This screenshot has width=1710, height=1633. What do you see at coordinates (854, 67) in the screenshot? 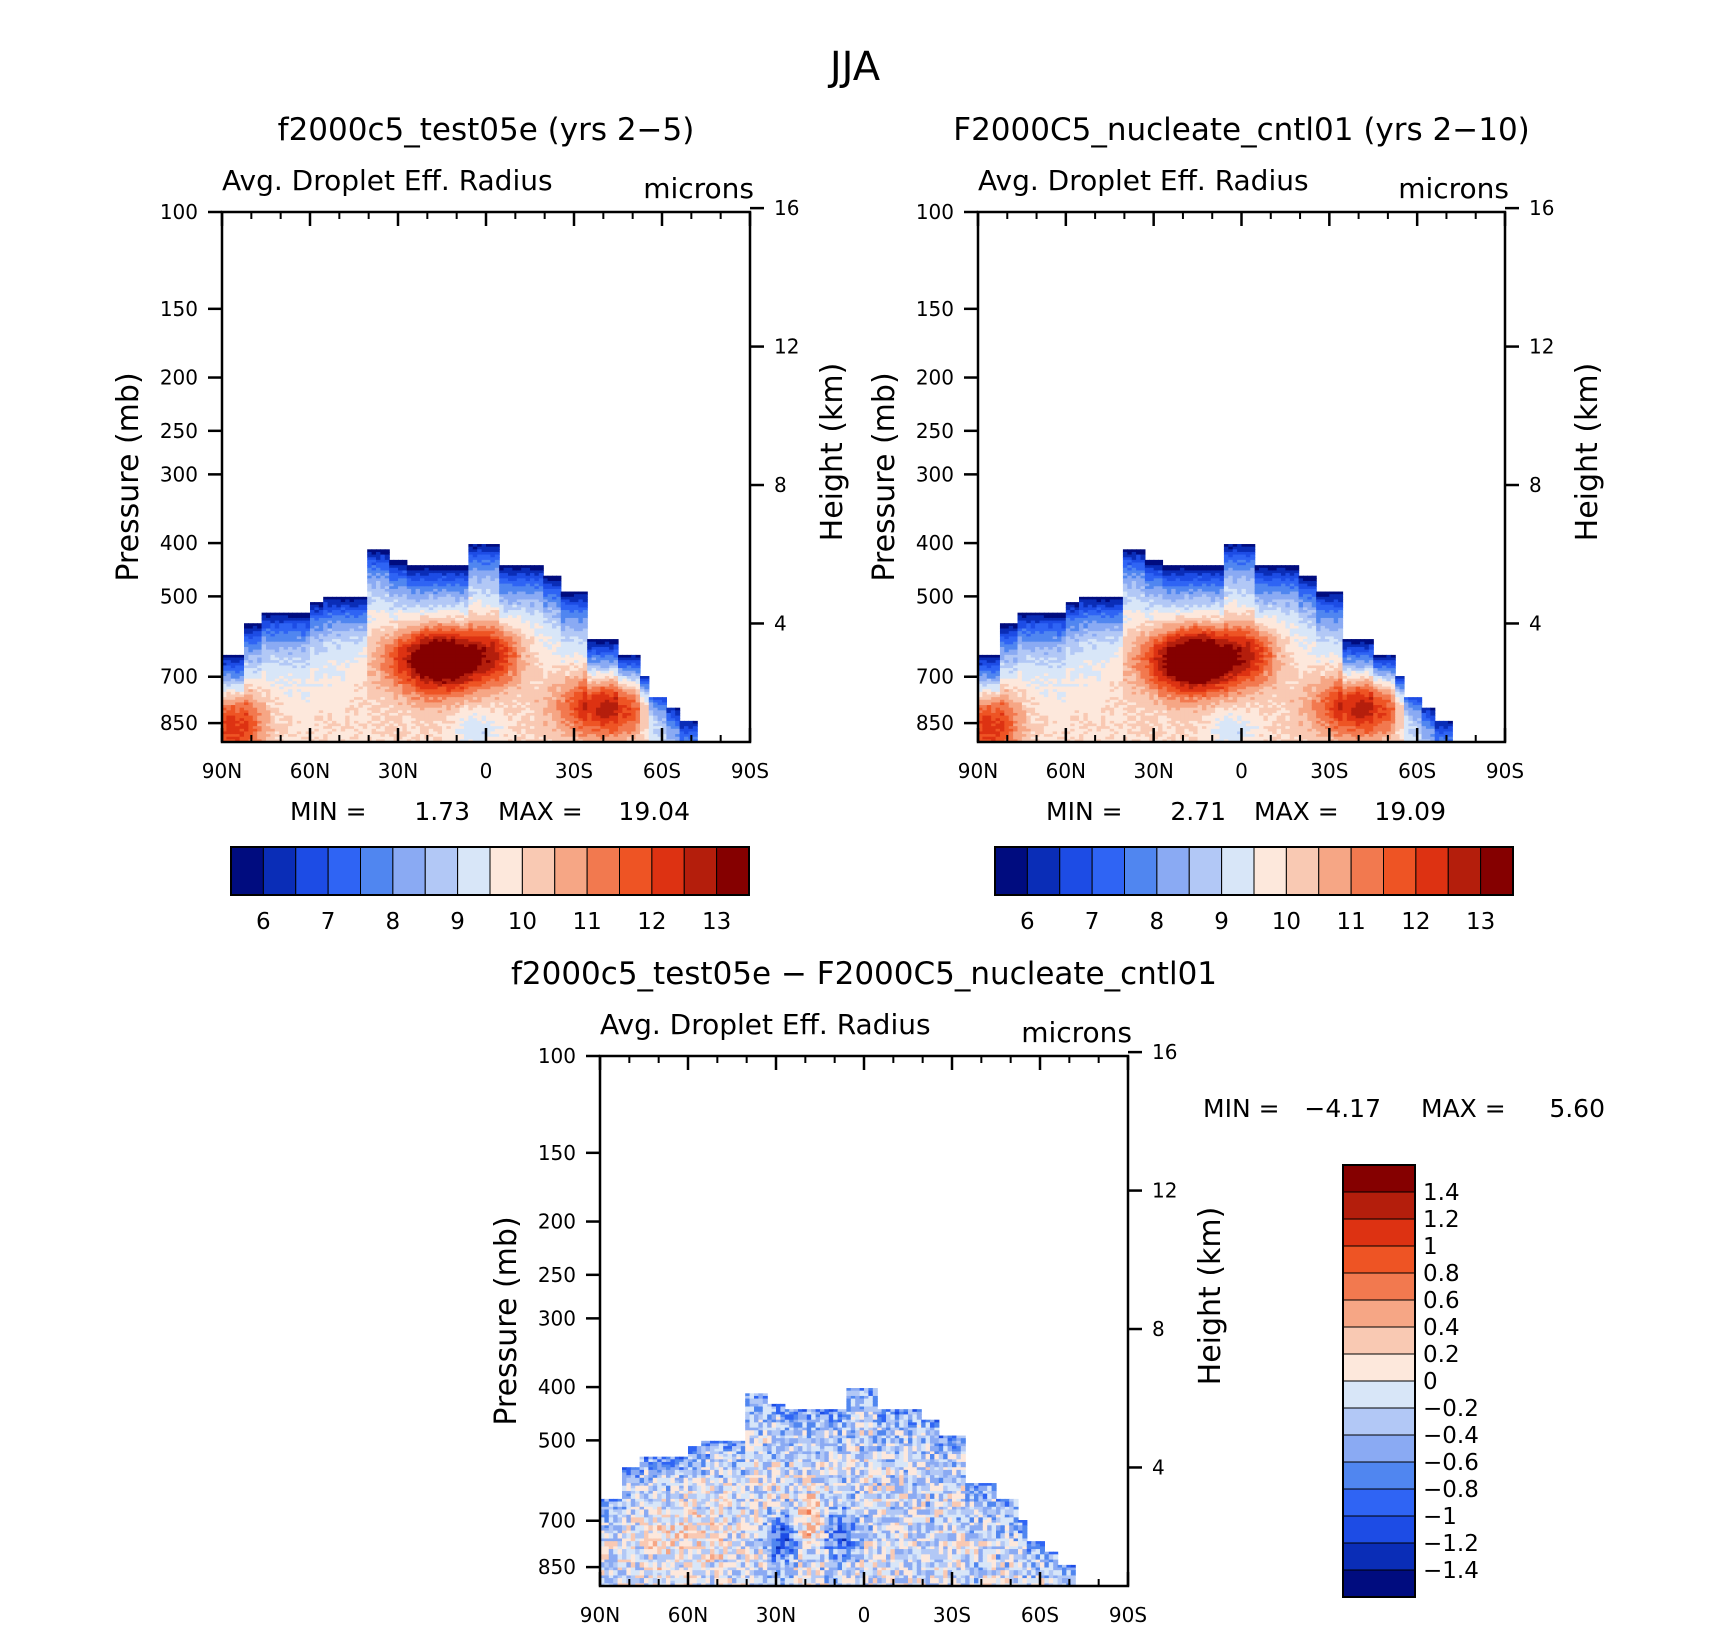
I see `figure-title: JJA` at bounding box center [854, 67].